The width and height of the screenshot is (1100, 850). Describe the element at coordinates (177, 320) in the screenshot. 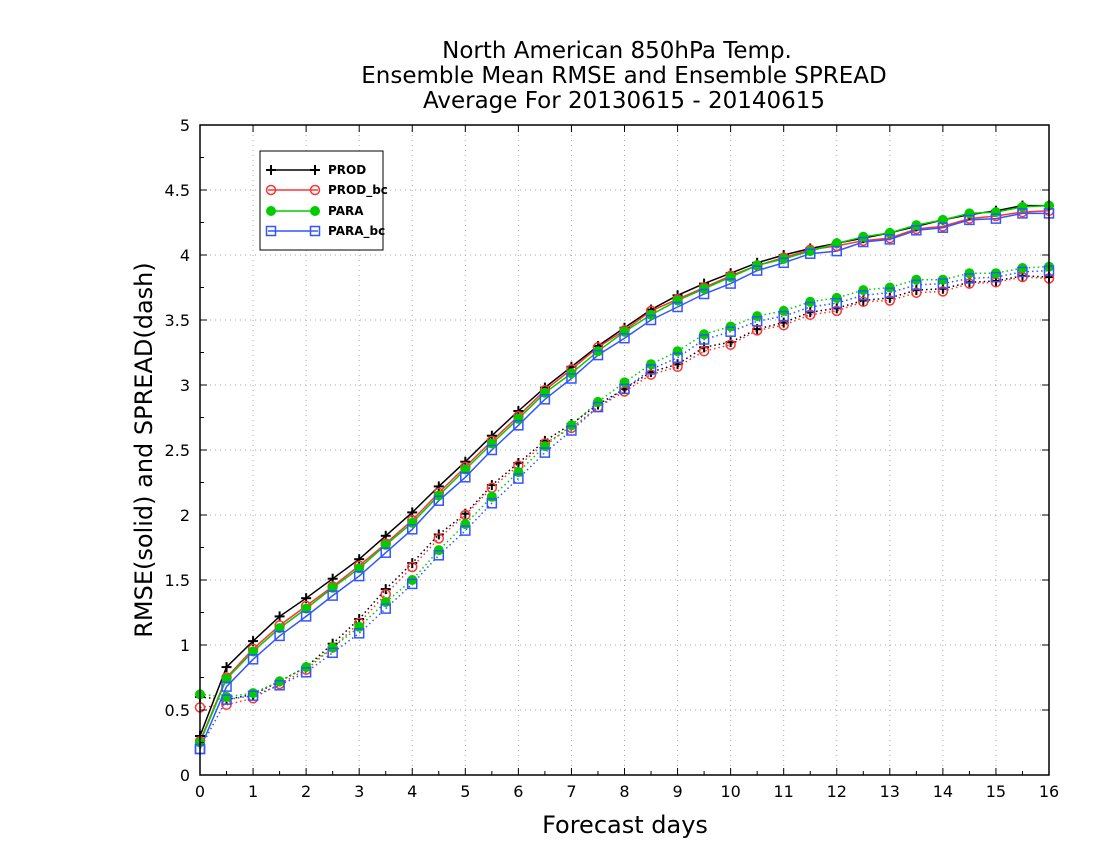

I see `y-tick-label: 3.5` at that location.